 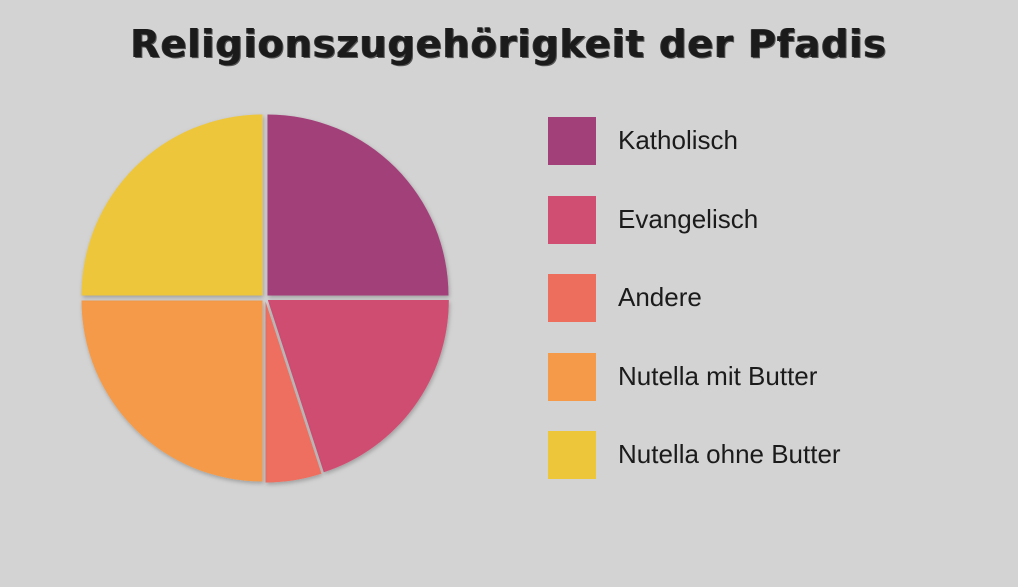 I want to click on legend-label-katholisch: Katholisch, so click(x=678, y=140).